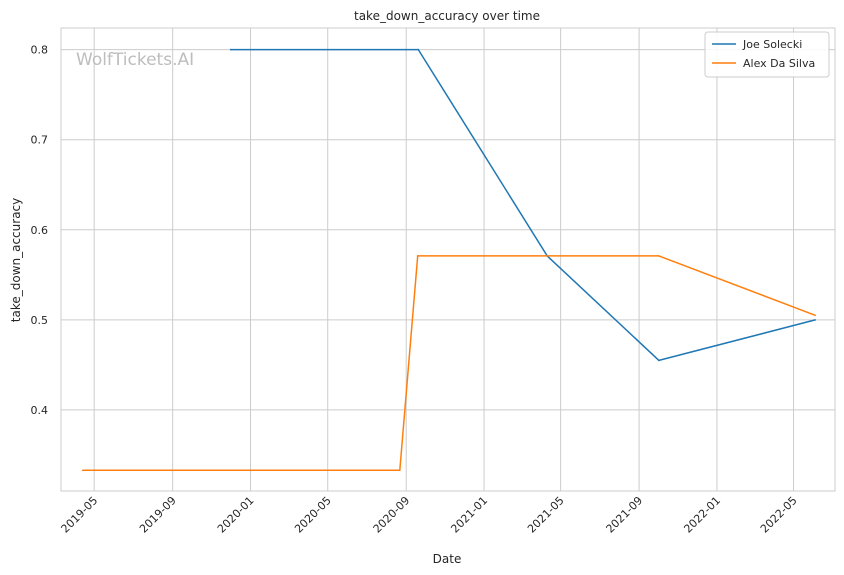  I want to click on y-axis-label: take_down_accuracy, so click(16, 260).